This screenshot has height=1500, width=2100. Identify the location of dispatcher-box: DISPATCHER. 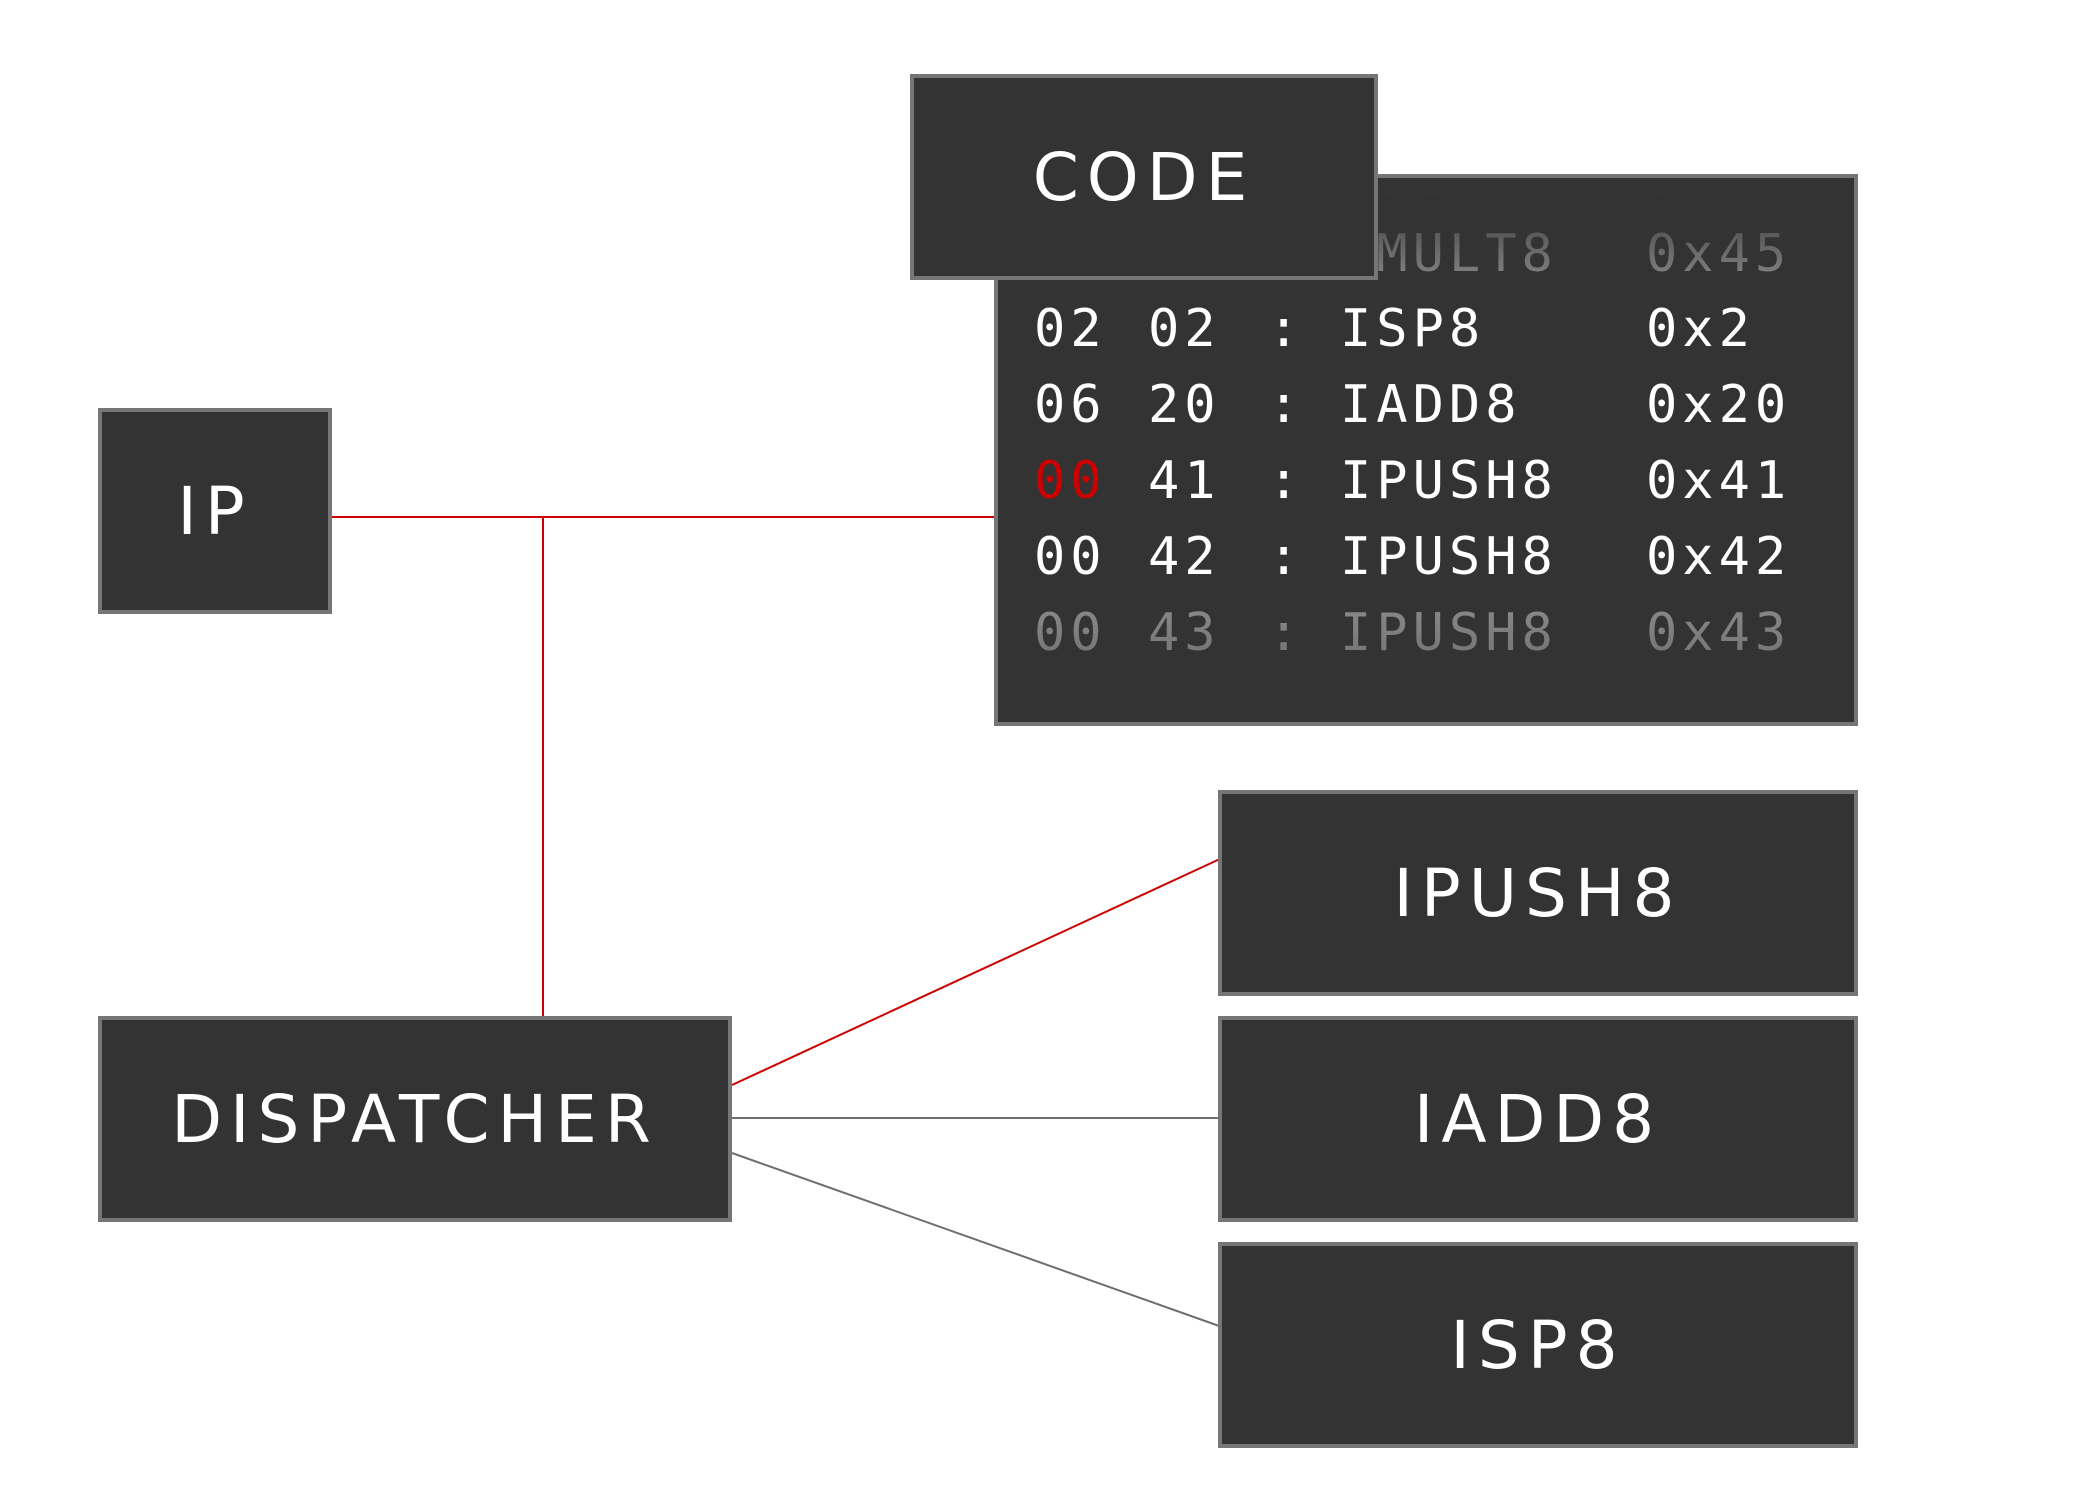
(415, 1119).